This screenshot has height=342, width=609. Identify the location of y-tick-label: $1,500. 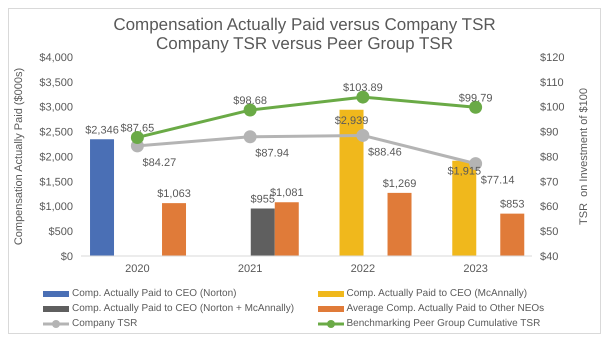
(56, 182).